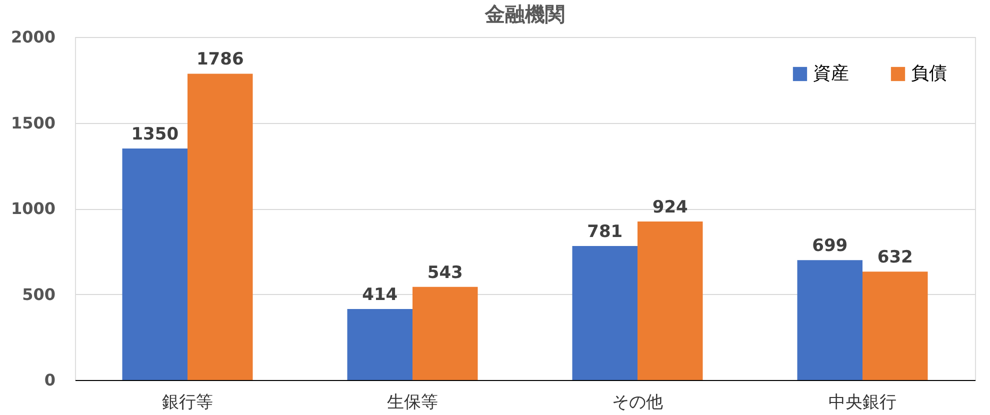  Describe the element at coordinates (412, 402) in the screenshot. I see `x-tick-label: 生保等` at that location.